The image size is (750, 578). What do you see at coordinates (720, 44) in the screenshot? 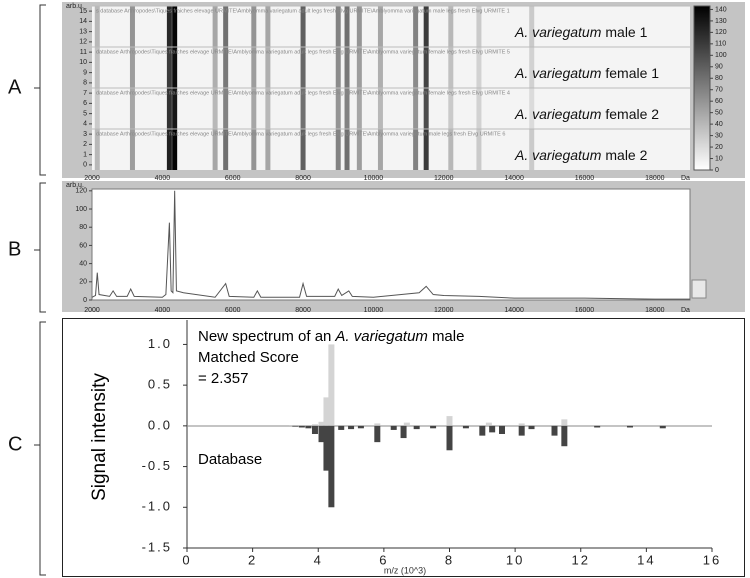
I see `colorbar-tick-label: 110` at bounding box center [720, 44].